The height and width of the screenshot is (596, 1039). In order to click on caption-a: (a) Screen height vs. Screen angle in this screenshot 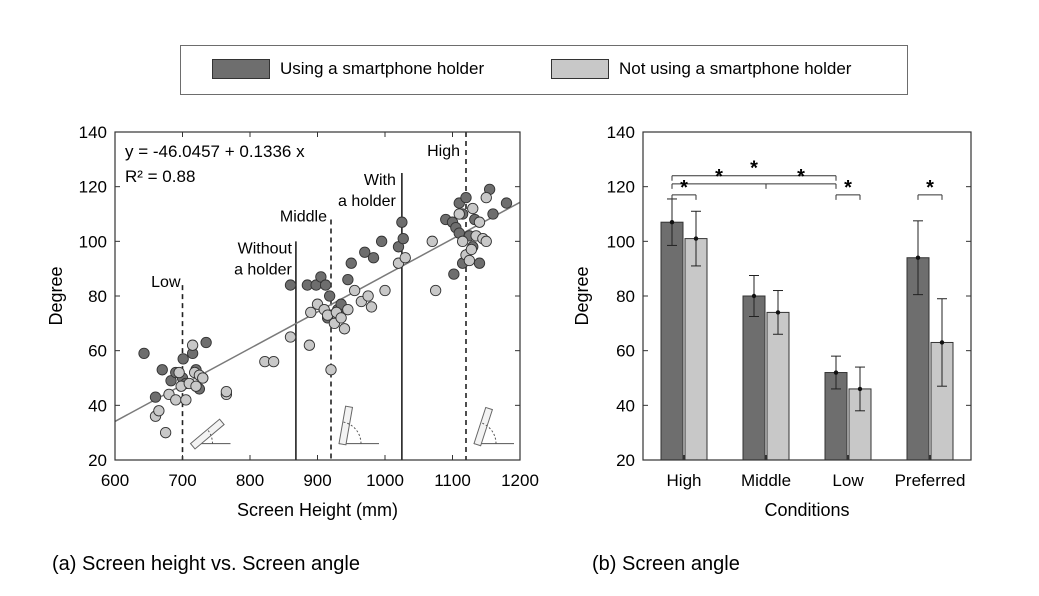, I will do `click(206, 564)`.